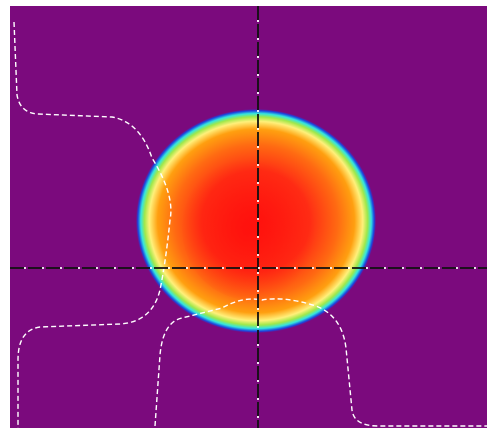 The image size is (491, 434). I want to click on beam-spot-hotspot, so click(250, 228).